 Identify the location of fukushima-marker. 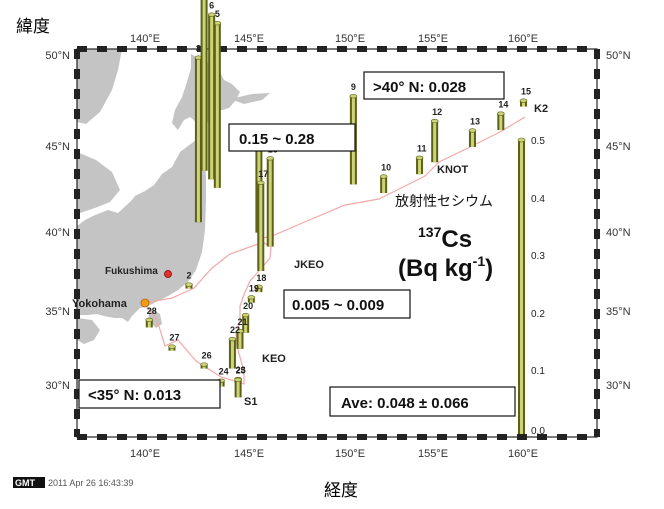
(168, 274).